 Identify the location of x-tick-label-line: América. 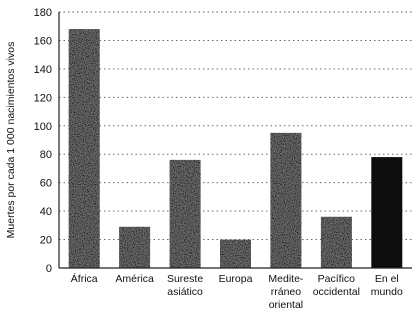
(134, 279).